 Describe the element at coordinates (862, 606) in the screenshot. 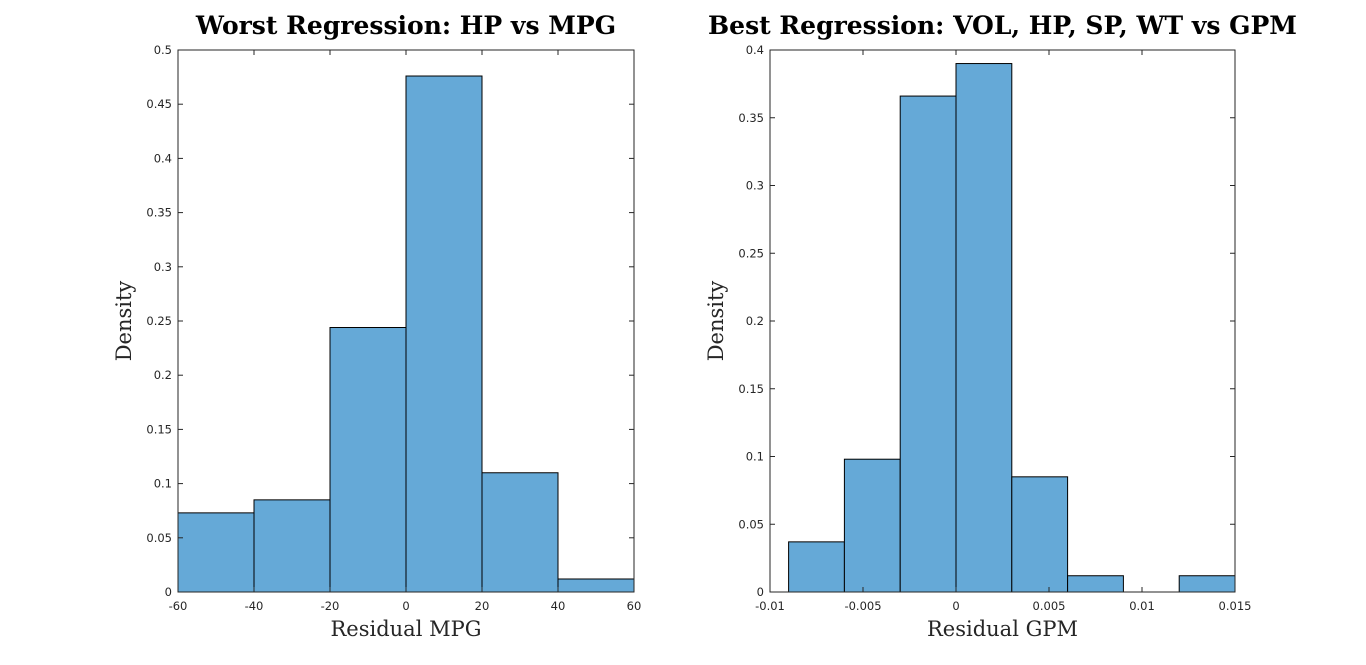

I see `x-tick-label: -0.005` at that location.